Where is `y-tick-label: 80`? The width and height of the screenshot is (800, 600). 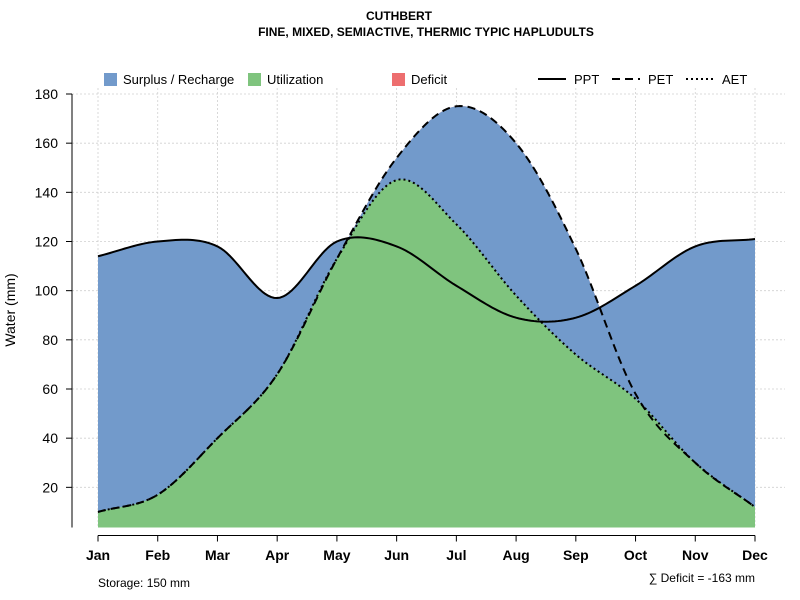
y-tick-label: 80 is located at coordinates (50, 340).